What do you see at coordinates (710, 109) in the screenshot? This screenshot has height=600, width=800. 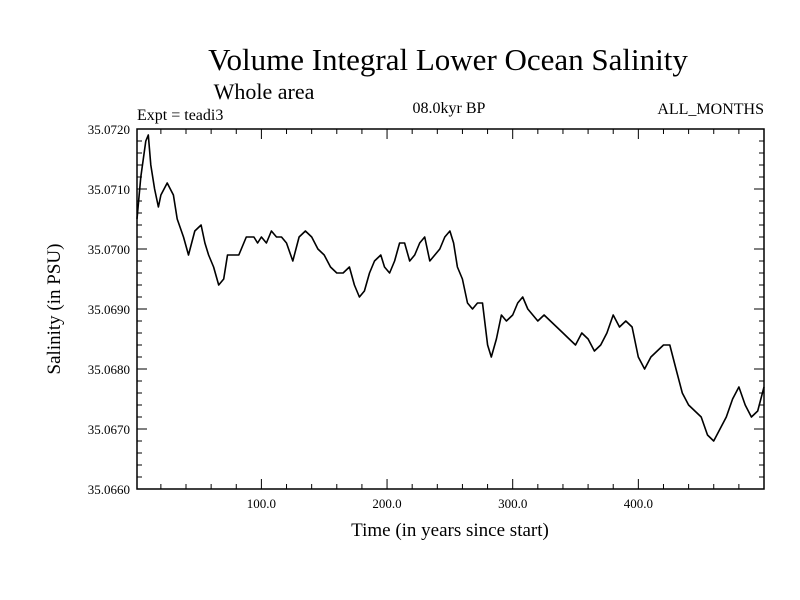 I see `months-label: ALL_MONTHS` at bounding box center [710, 109].